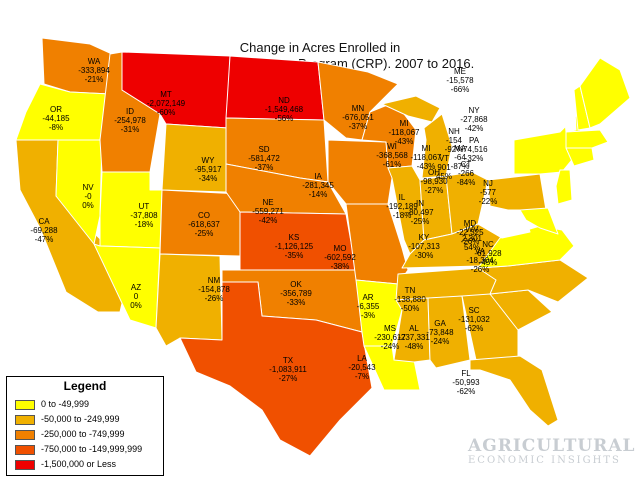  Describe the element at coordinates (552, 446) in the screenshot. I see `brand-line1: AGRICULTURAL` at that location.